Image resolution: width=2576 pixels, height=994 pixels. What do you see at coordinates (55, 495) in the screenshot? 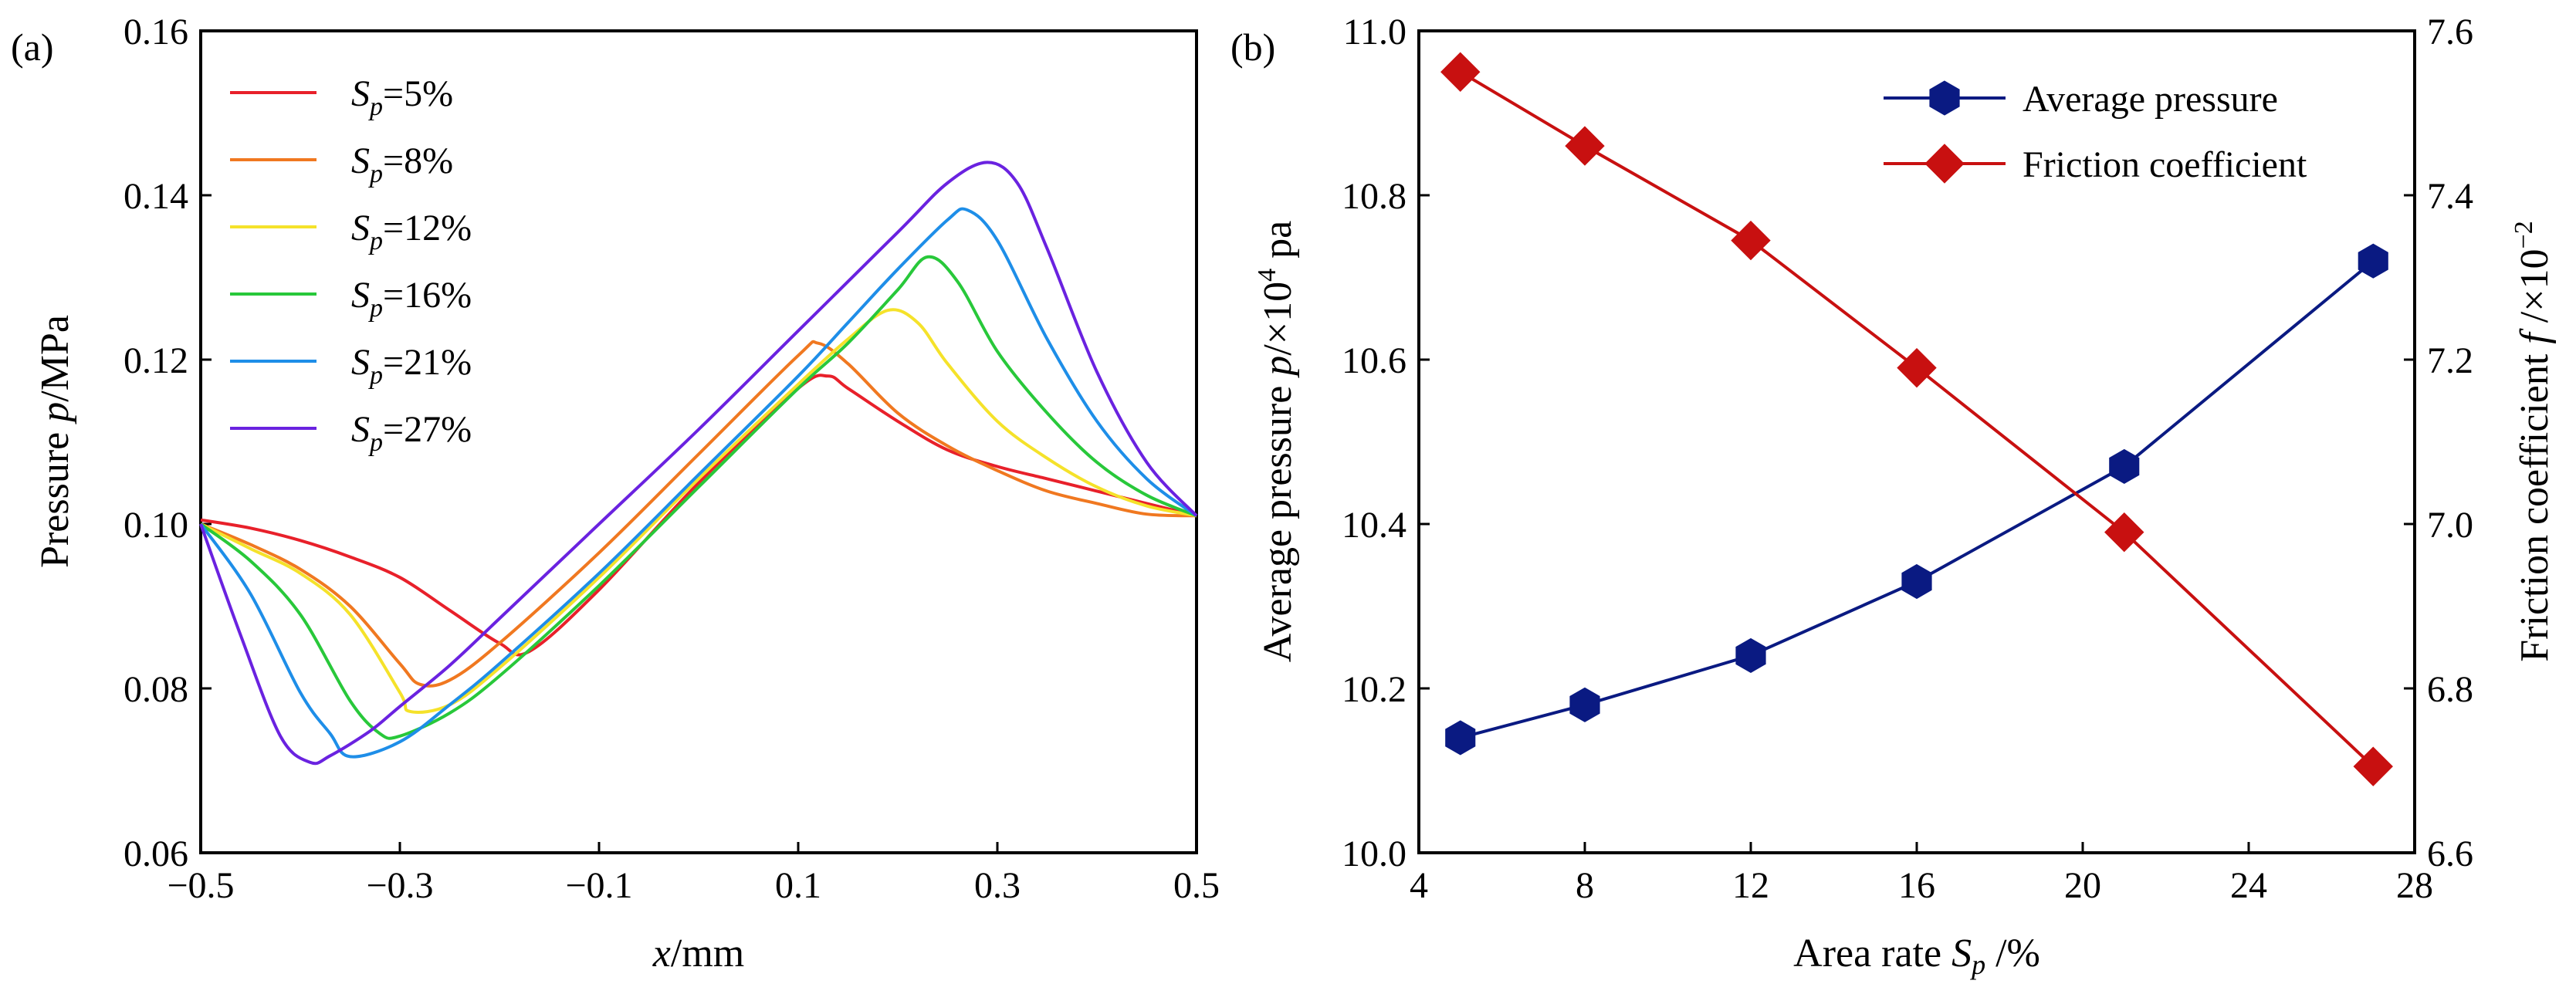
I see `panel-a-y-prefix: Pressure` at bounding box center [55, 495].